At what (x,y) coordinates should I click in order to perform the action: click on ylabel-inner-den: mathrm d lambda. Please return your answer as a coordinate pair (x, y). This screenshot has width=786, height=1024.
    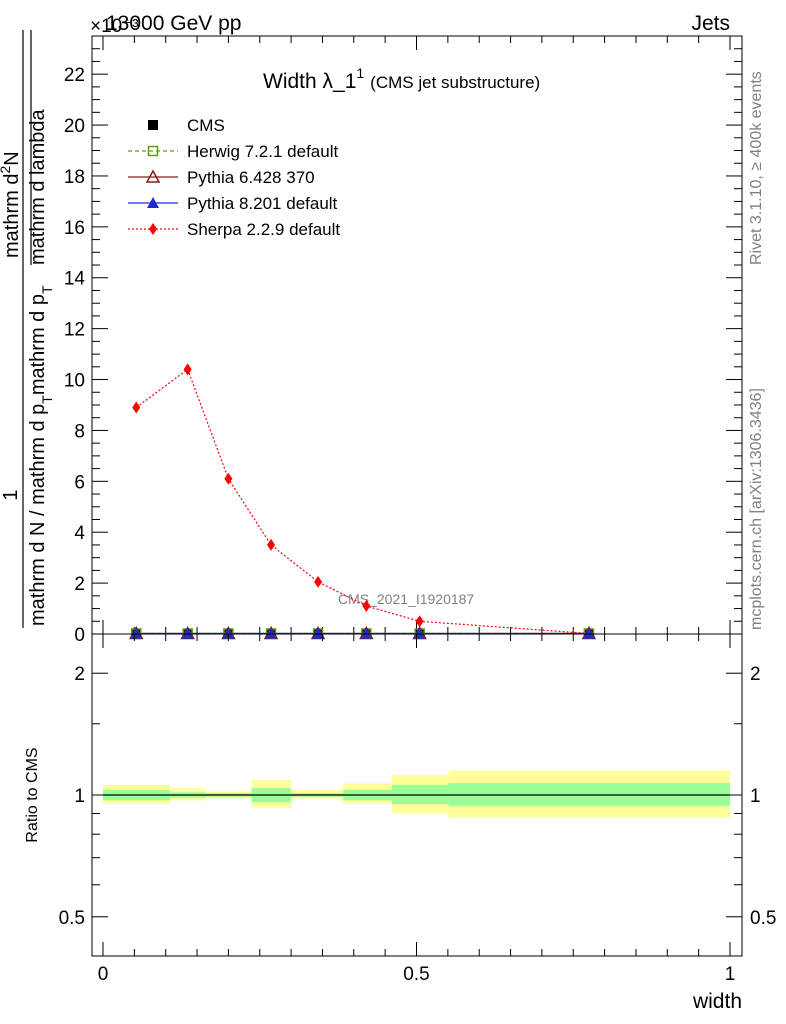
    Looking at the image, I should click on (38, 187).